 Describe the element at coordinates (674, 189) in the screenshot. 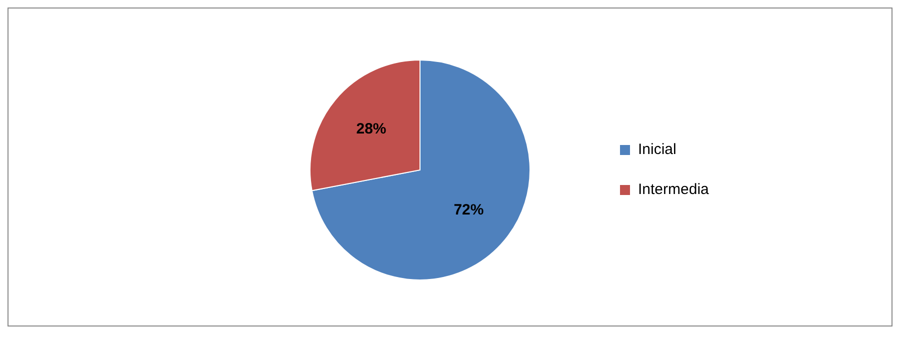

I see `legend-label: Intermedia` at that location.